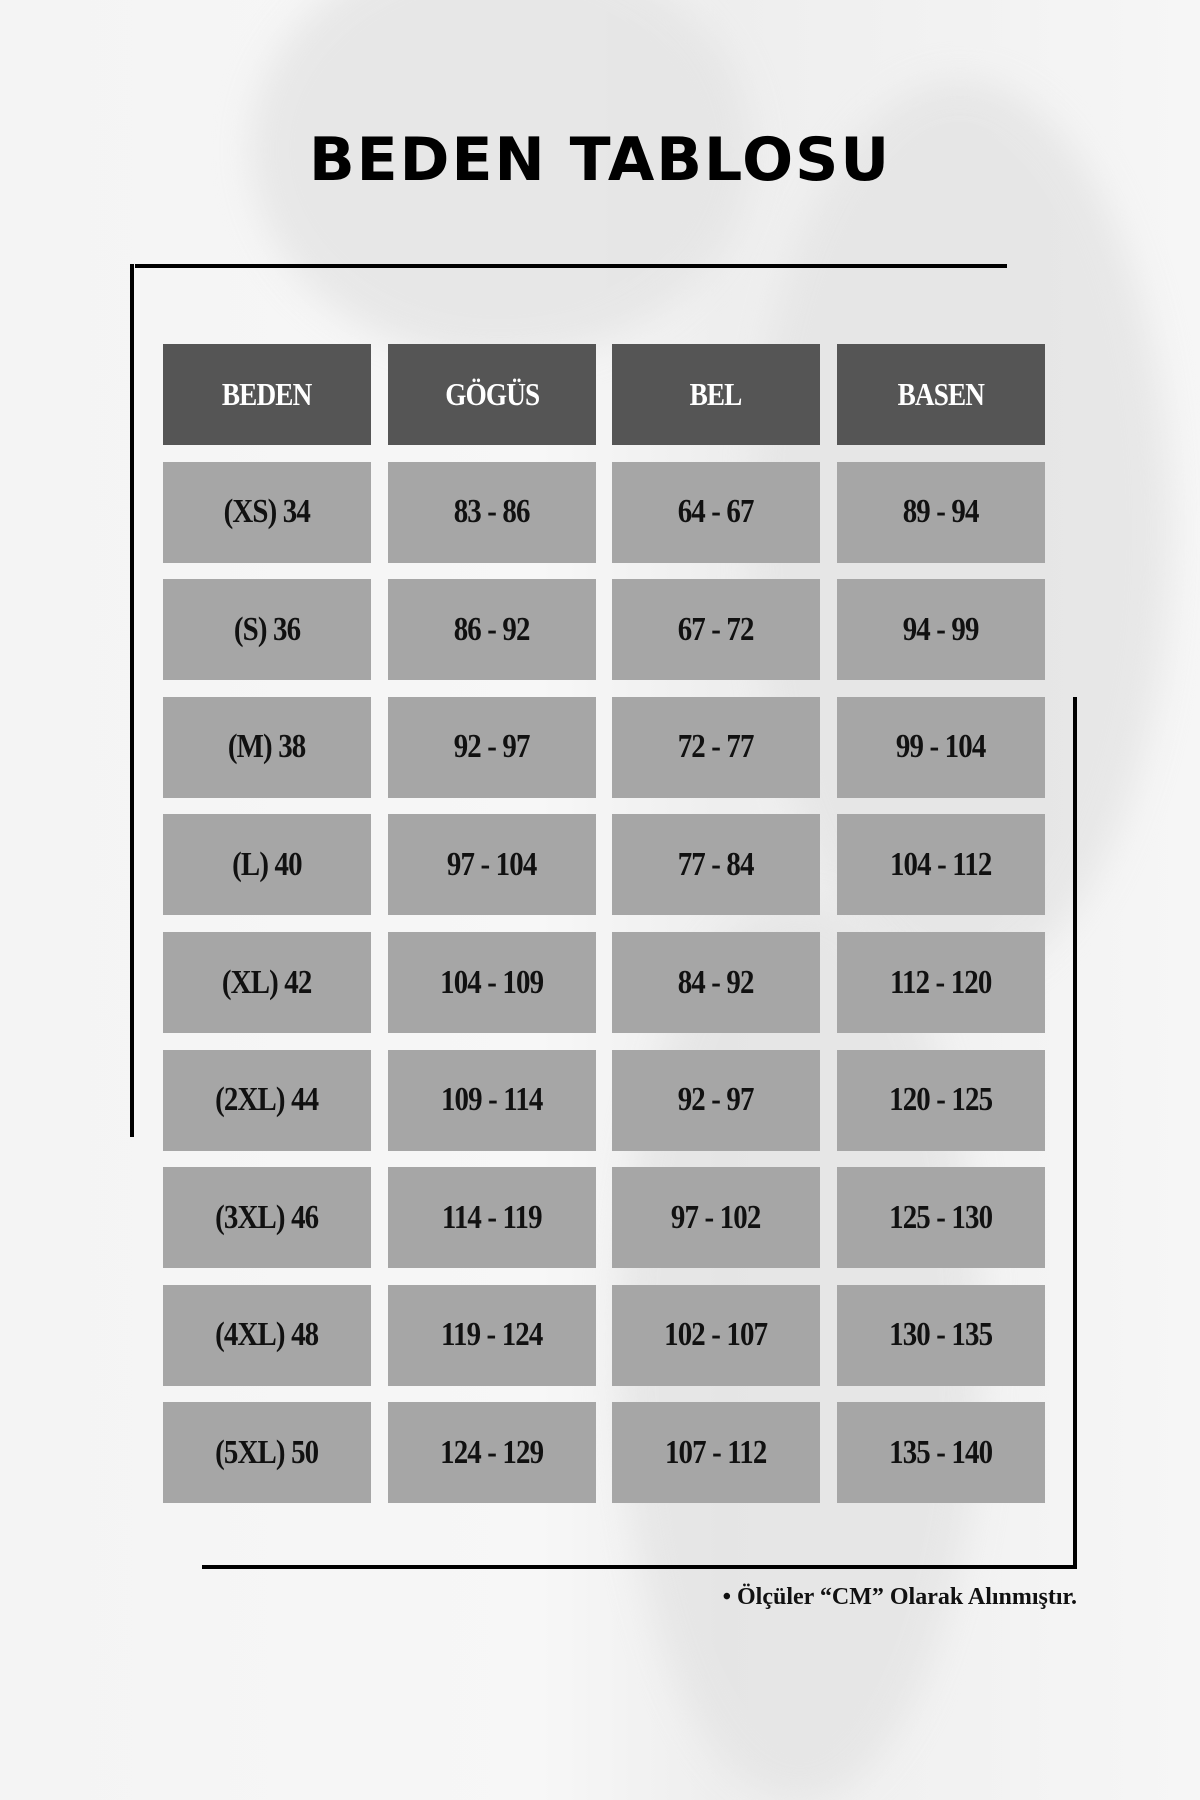 The width and height of the screenshot is (1200, 1800). I want to click on cell-text: 97 - 104, so click(492, 864).